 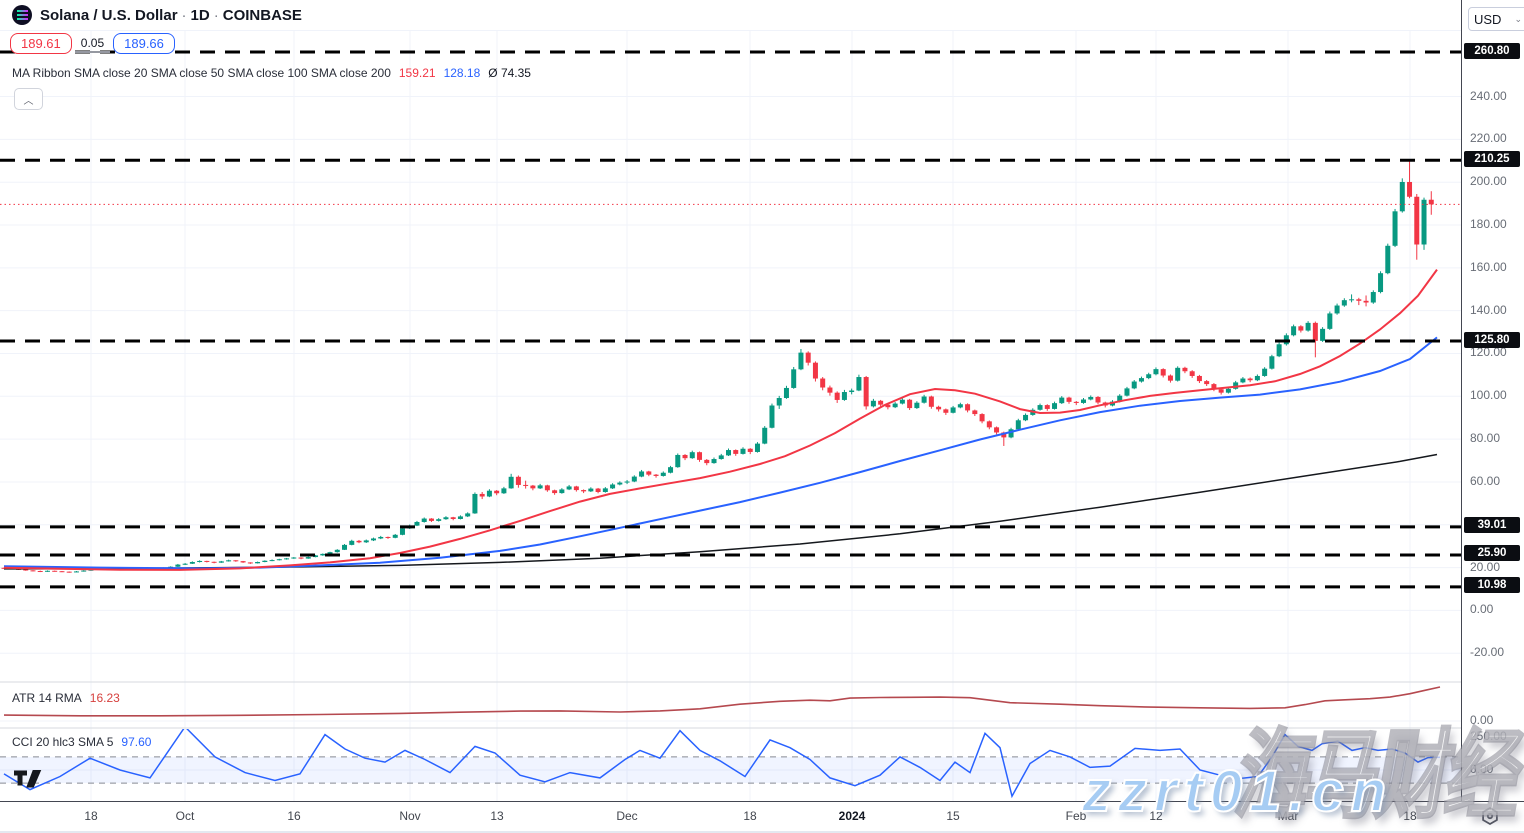 I want to click on price-label: 140.00, so click(x=1488, y=309).